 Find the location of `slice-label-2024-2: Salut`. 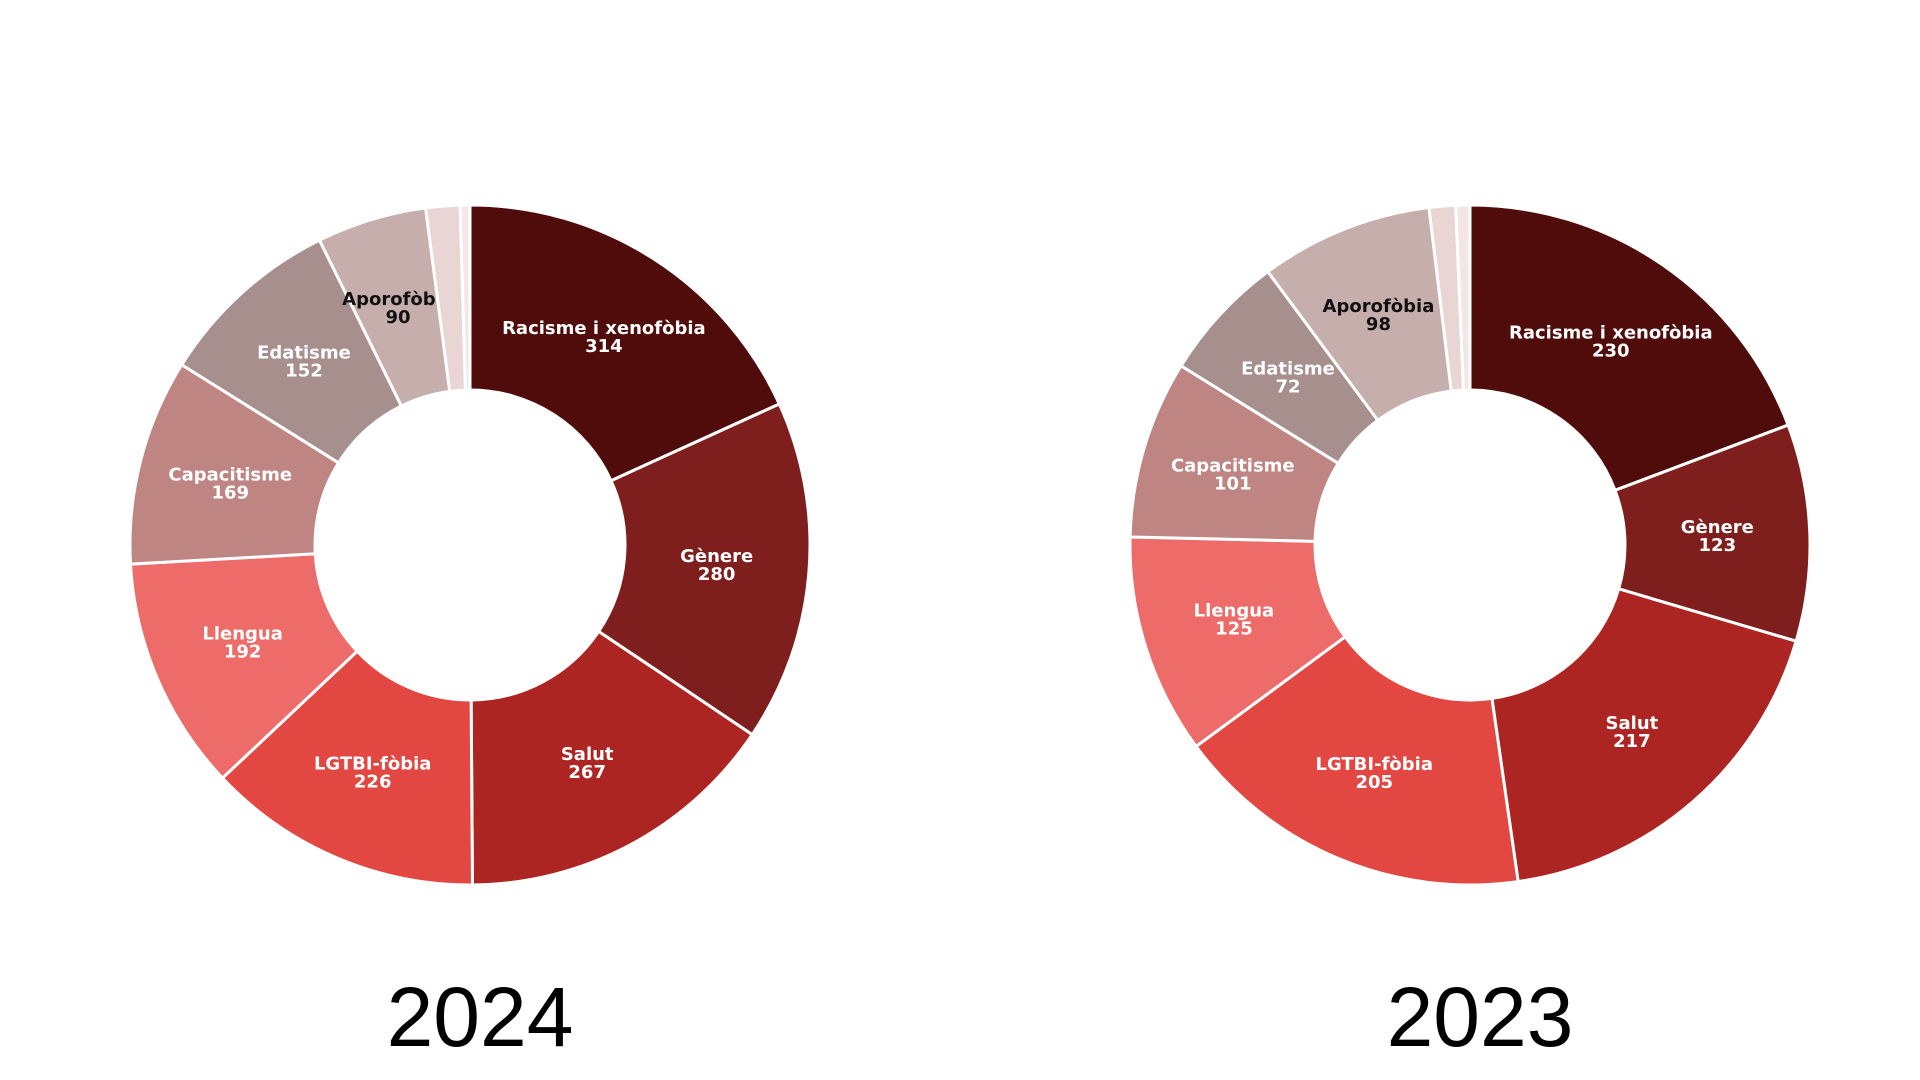

slice-label-2024-2: Salut is located at coordinates (587, 754).